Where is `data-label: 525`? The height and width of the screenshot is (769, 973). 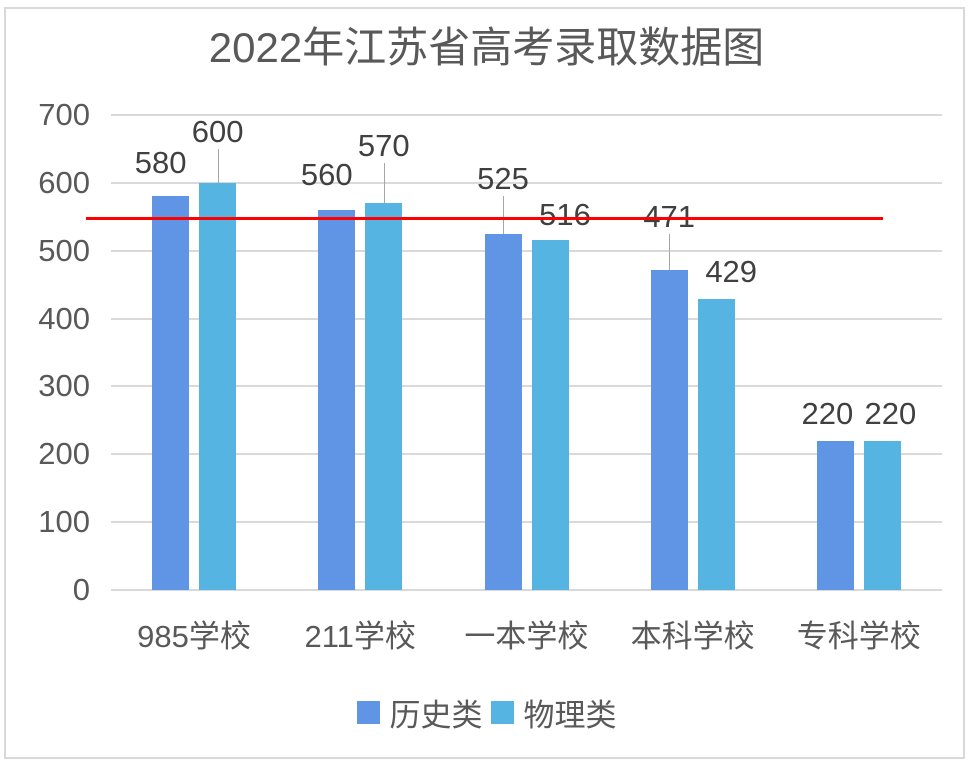 data-label: 525 is located at coordinates (503, 178).